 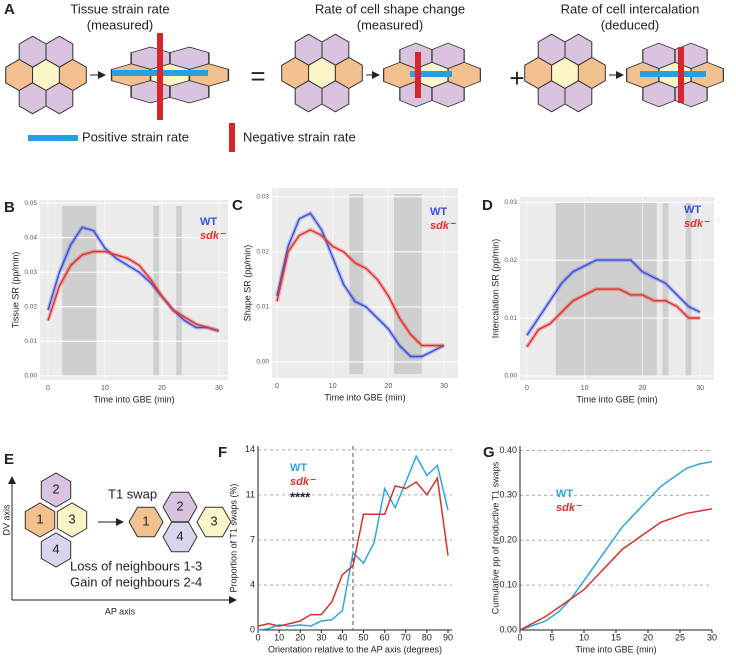 I want to click on y-tick-label: 0.02, so click(x=510, y=260).